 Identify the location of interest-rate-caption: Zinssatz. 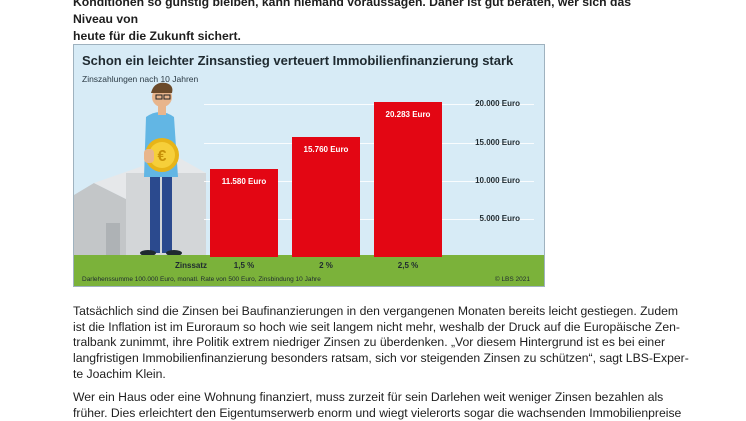
(191, 265).